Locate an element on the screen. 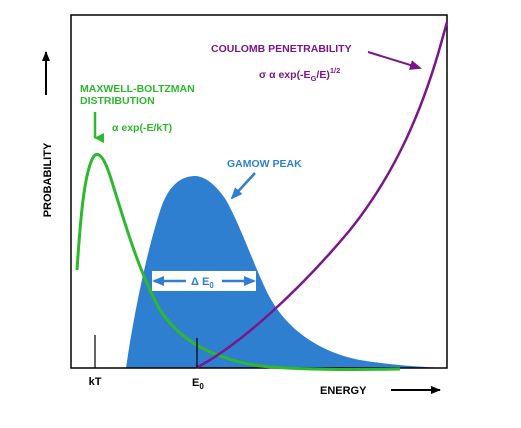 The image size is (521, 428). maxwell-boltzmann-title-1: MAXWELL-BOLTZMAN is located at coordinates (137, 89).